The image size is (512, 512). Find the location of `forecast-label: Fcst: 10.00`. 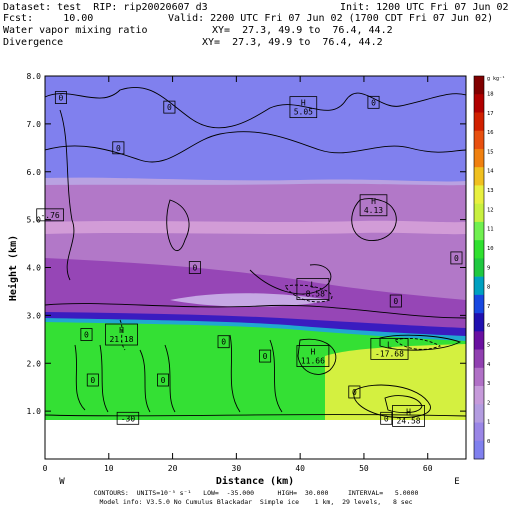

forecast-label: Fcst: 10.00 is located at coordinates (48, 18).